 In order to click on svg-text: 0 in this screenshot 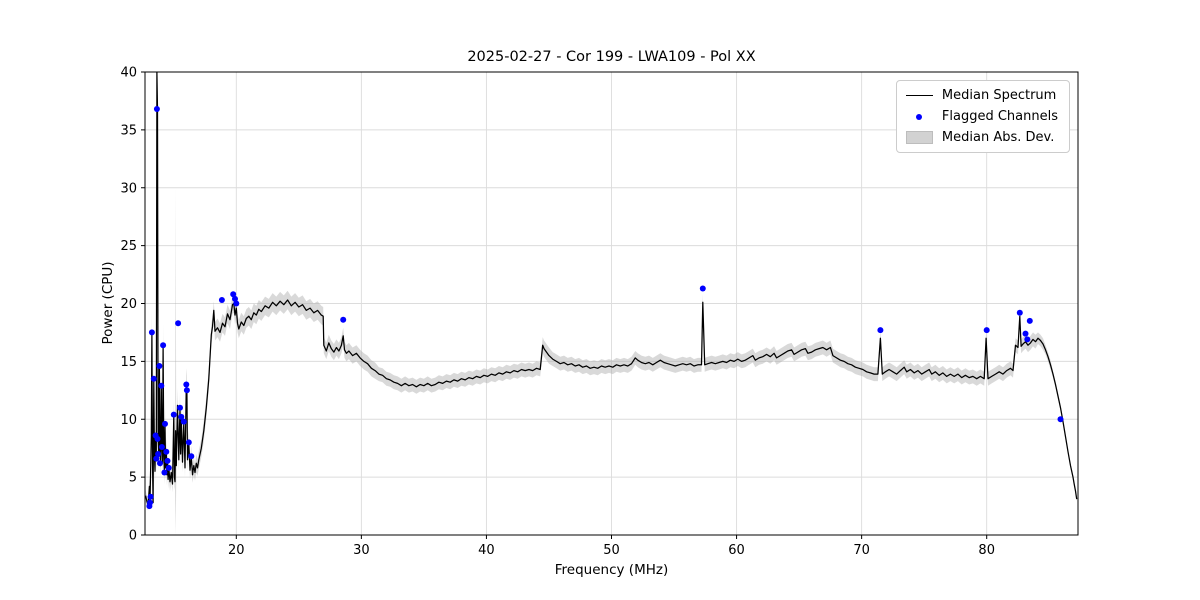, I will do `click(133, 536)`.